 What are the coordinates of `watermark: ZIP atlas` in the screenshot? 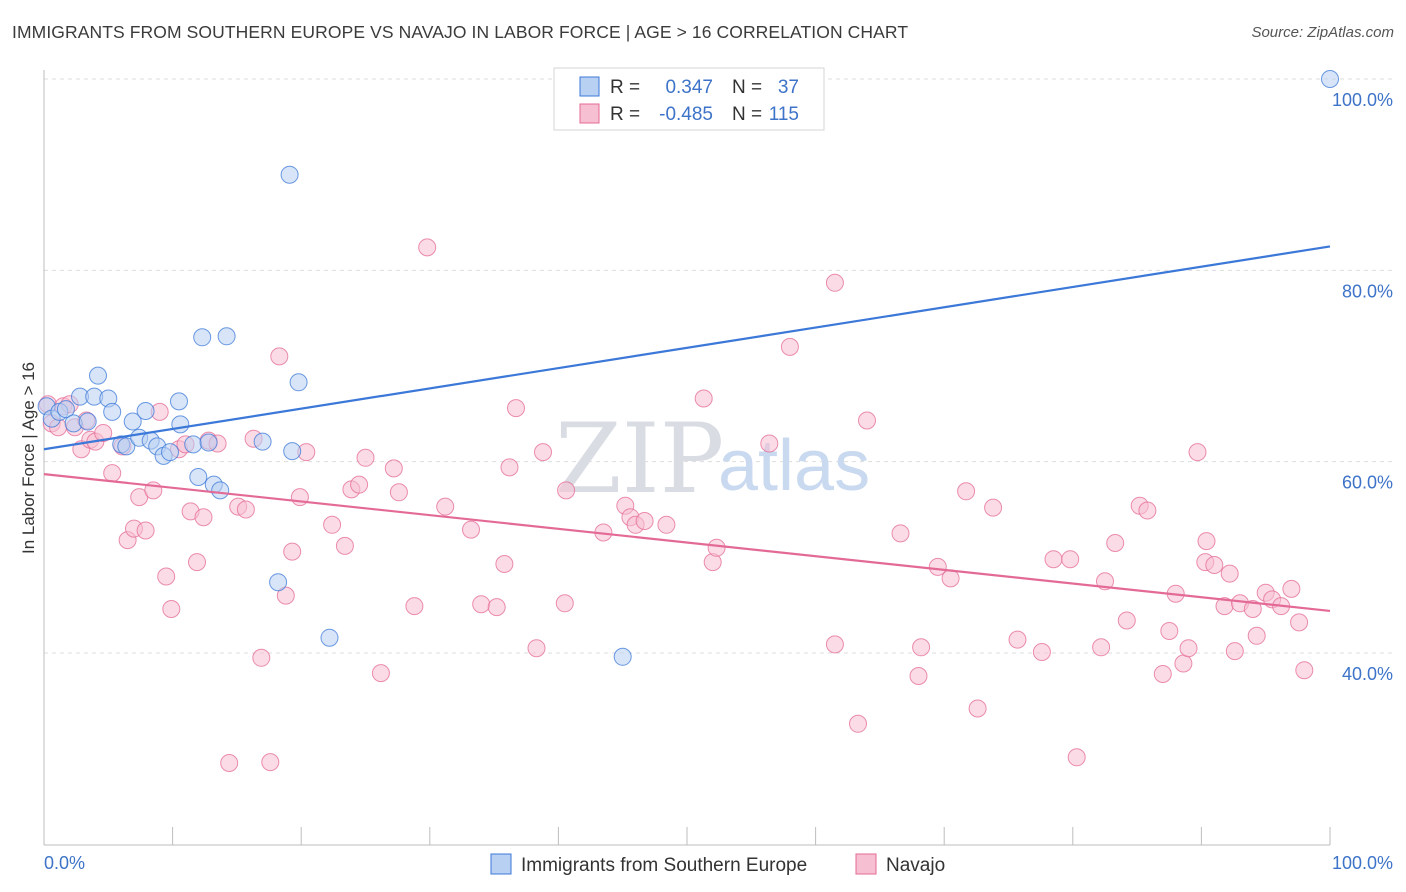 It's located at (712, 459).